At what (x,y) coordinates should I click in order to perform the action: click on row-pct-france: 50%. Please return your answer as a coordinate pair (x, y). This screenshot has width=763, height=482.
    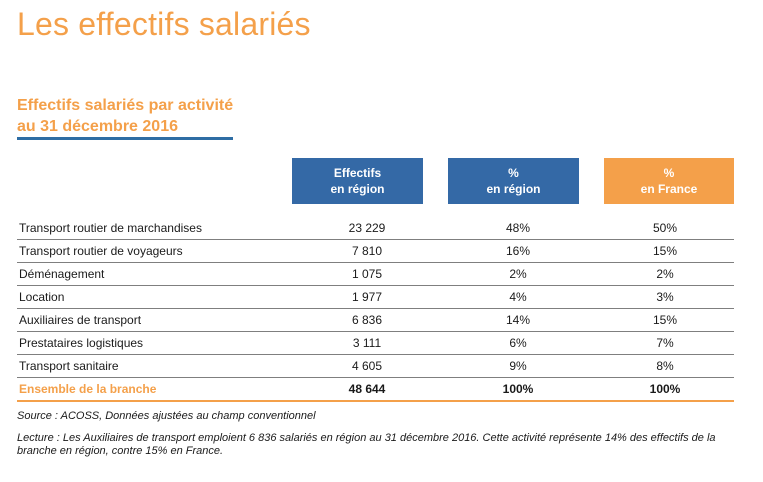
    Looking at the image, I should click on (665, 228).